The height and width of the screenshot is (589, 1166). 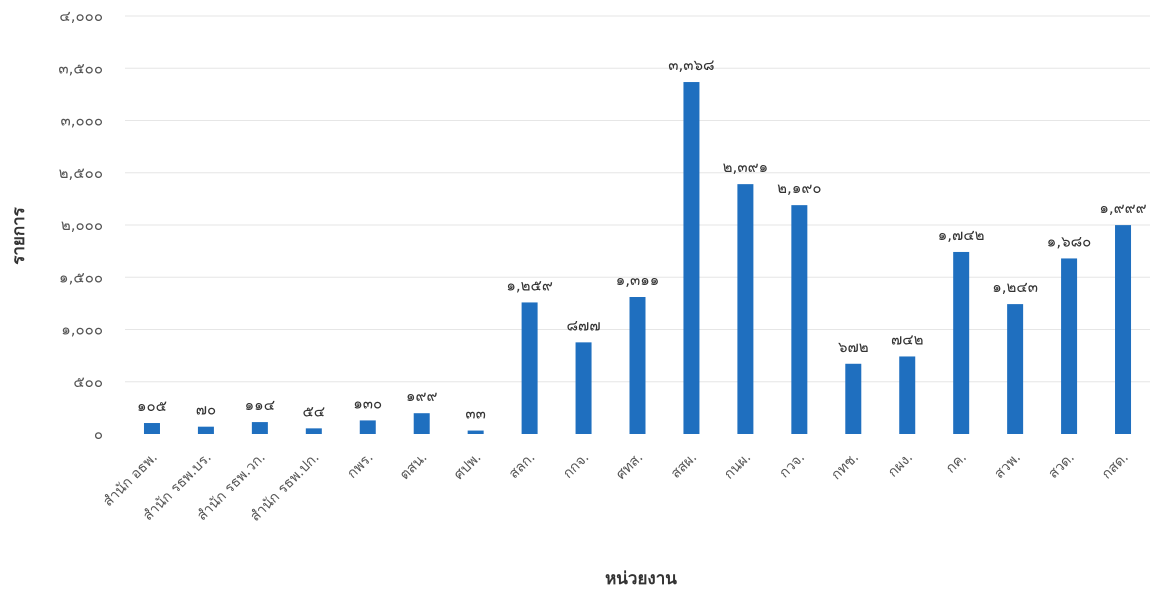 What do you see at coordinates (1115, 466) in the screenshot?
I see `x-tick-label: กสด.` at bounding box center [1115, 466].